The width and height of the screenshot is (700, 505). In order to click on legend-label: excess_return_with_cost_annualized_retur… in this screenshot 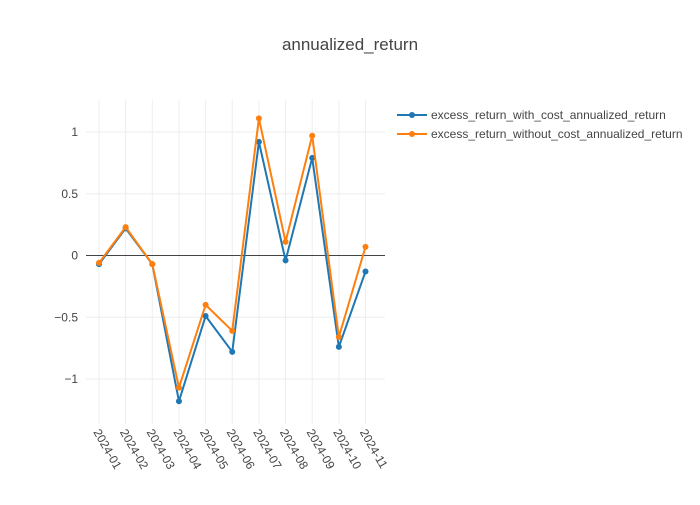, I will do `click(548, 115)`.